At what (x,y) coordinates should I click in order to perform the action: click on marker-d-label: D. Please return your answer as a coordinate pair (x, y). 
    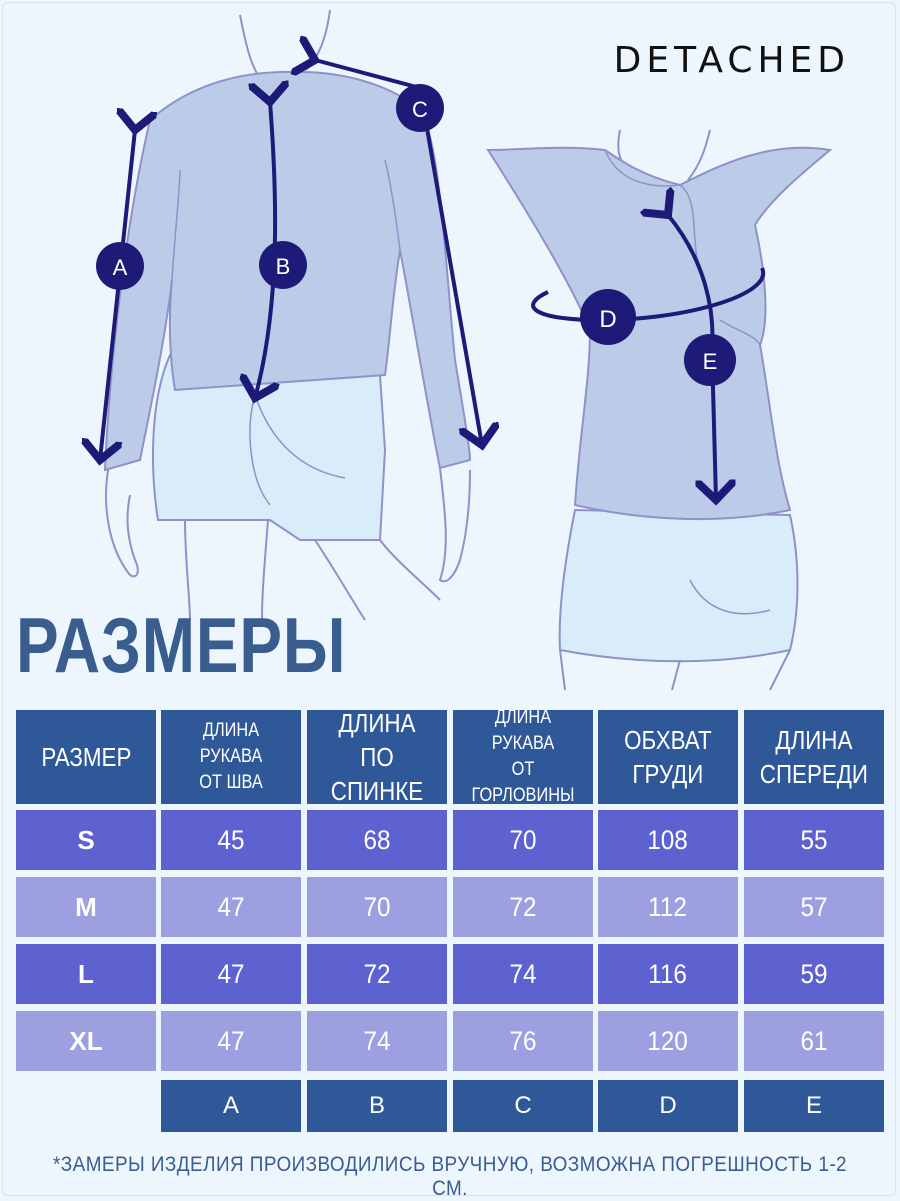
    Looking at the image, I should click on (607, 319).